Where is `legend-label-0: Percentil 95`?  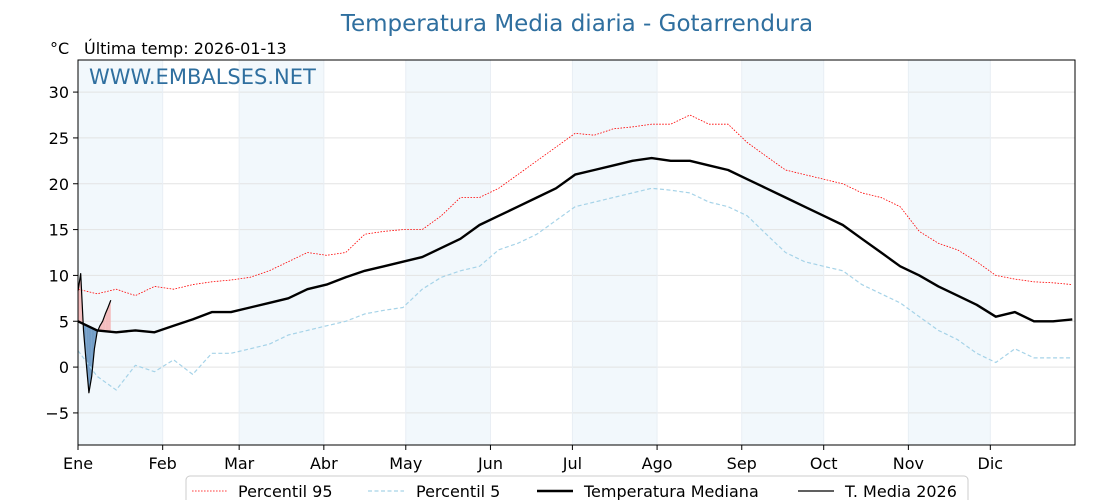 legend-label-0: Percentil 95 is located at coordinates (285, 491).